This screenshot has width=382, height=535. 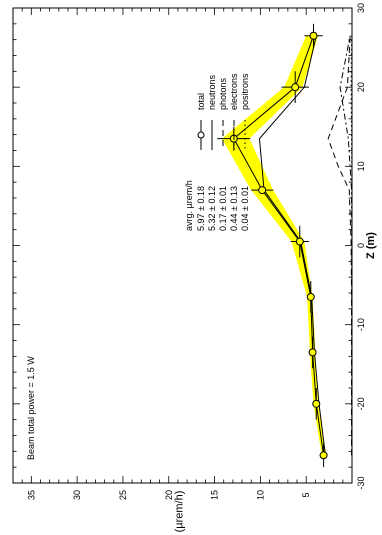 What do you see at coordinates (180, 513) in the screenshot?
I see `h-axis-label: H (µrem/h)` at bounding box center [180, 513].